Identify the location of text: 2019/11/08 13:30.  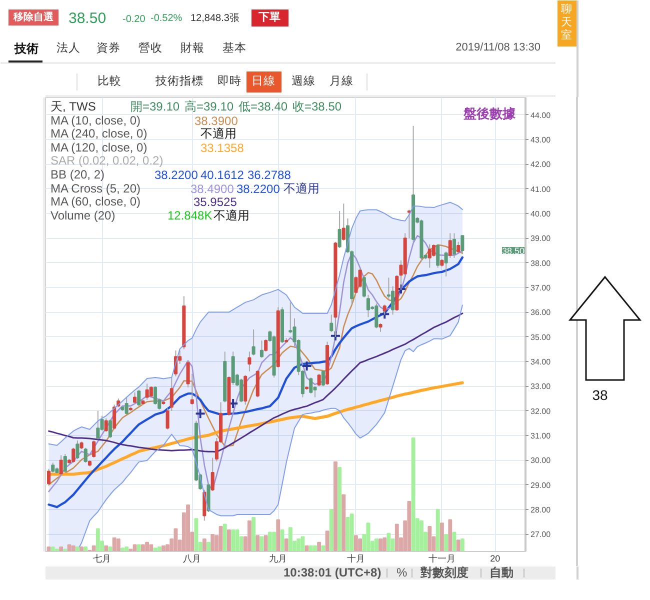
(498, 48).